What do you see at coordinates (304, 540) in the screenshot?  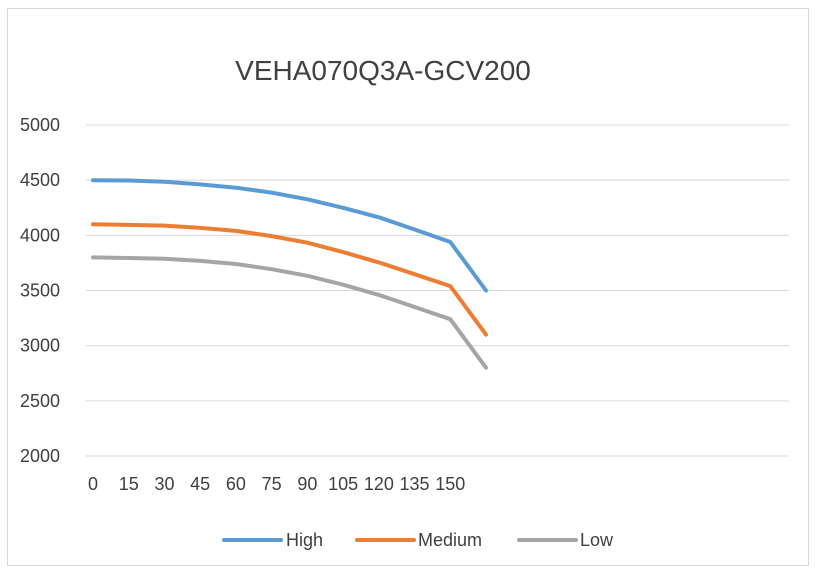 I see `legend-label-high: High` at bounding box center [304, 540].